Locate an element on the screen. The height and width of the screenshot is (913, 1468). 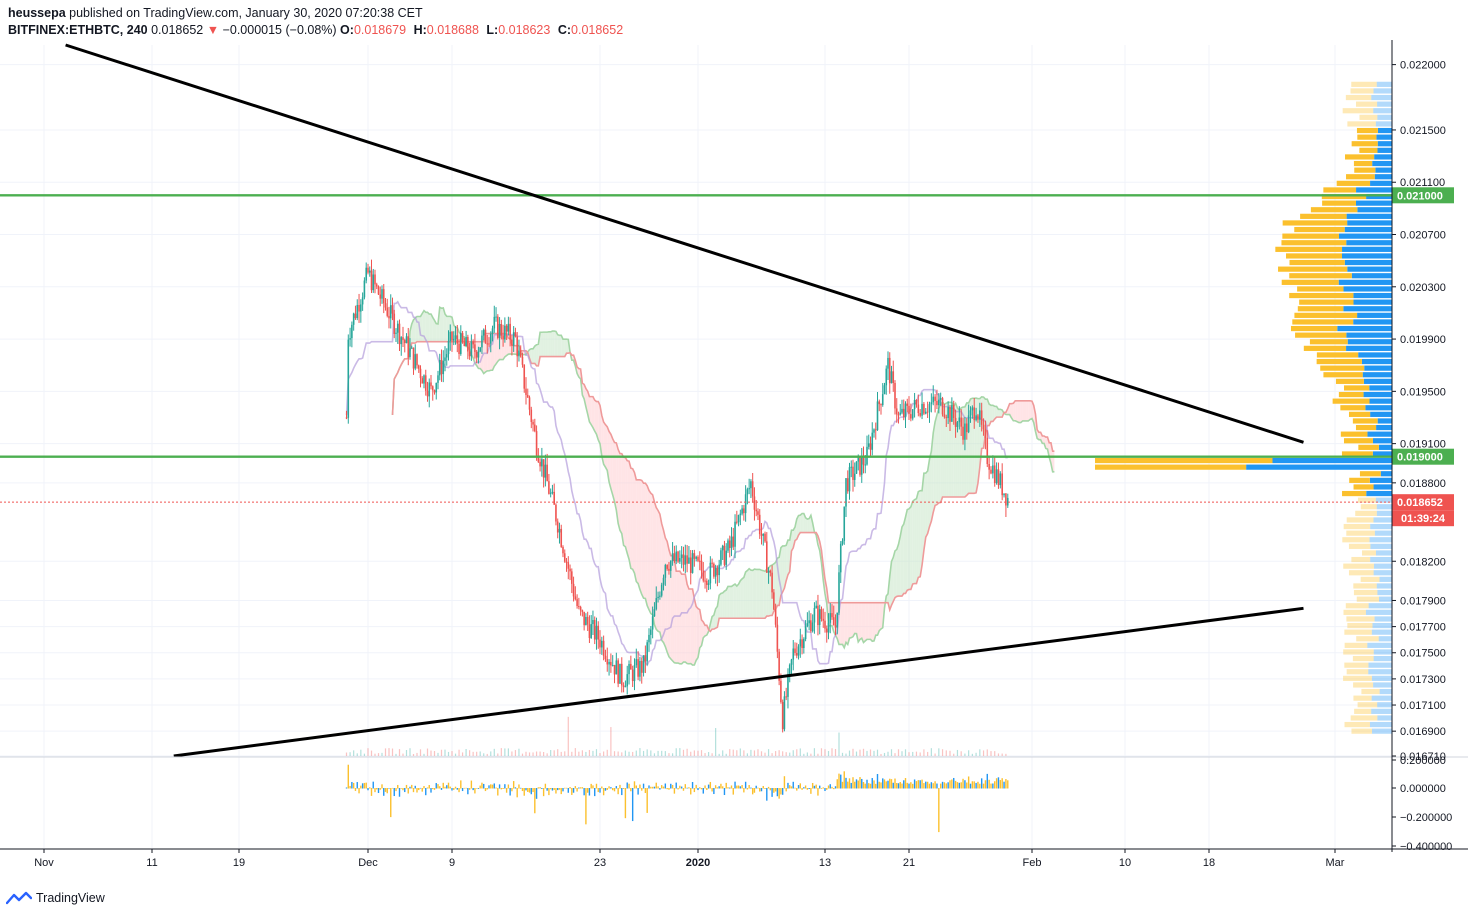
open-value: 0.018679 is located at coordinates (380, 30).